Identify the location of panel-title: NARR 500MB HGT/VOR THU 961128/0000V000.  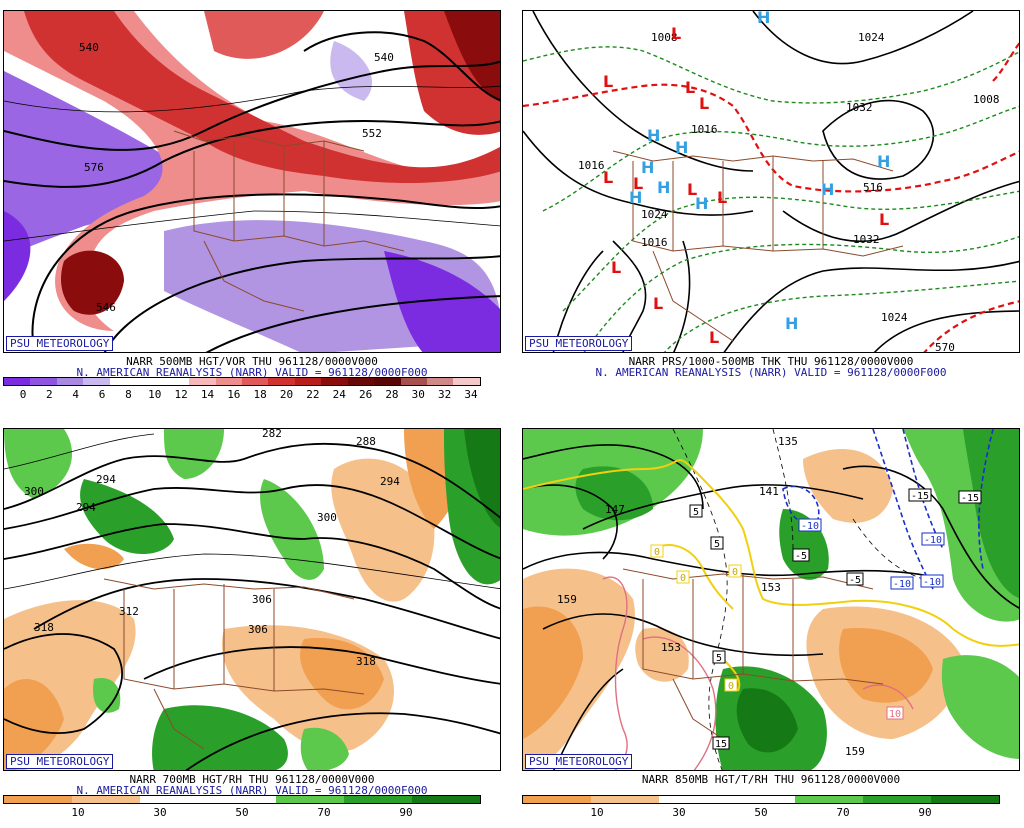
(252, 361).